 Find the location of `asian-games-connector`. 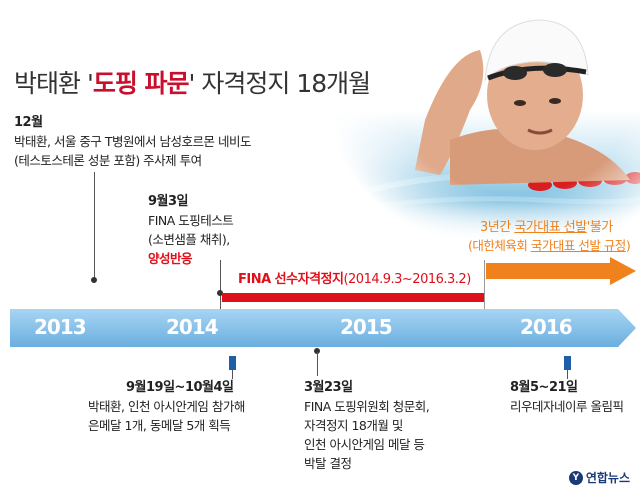

asian-games-connector is located at coordinates (232, 374).